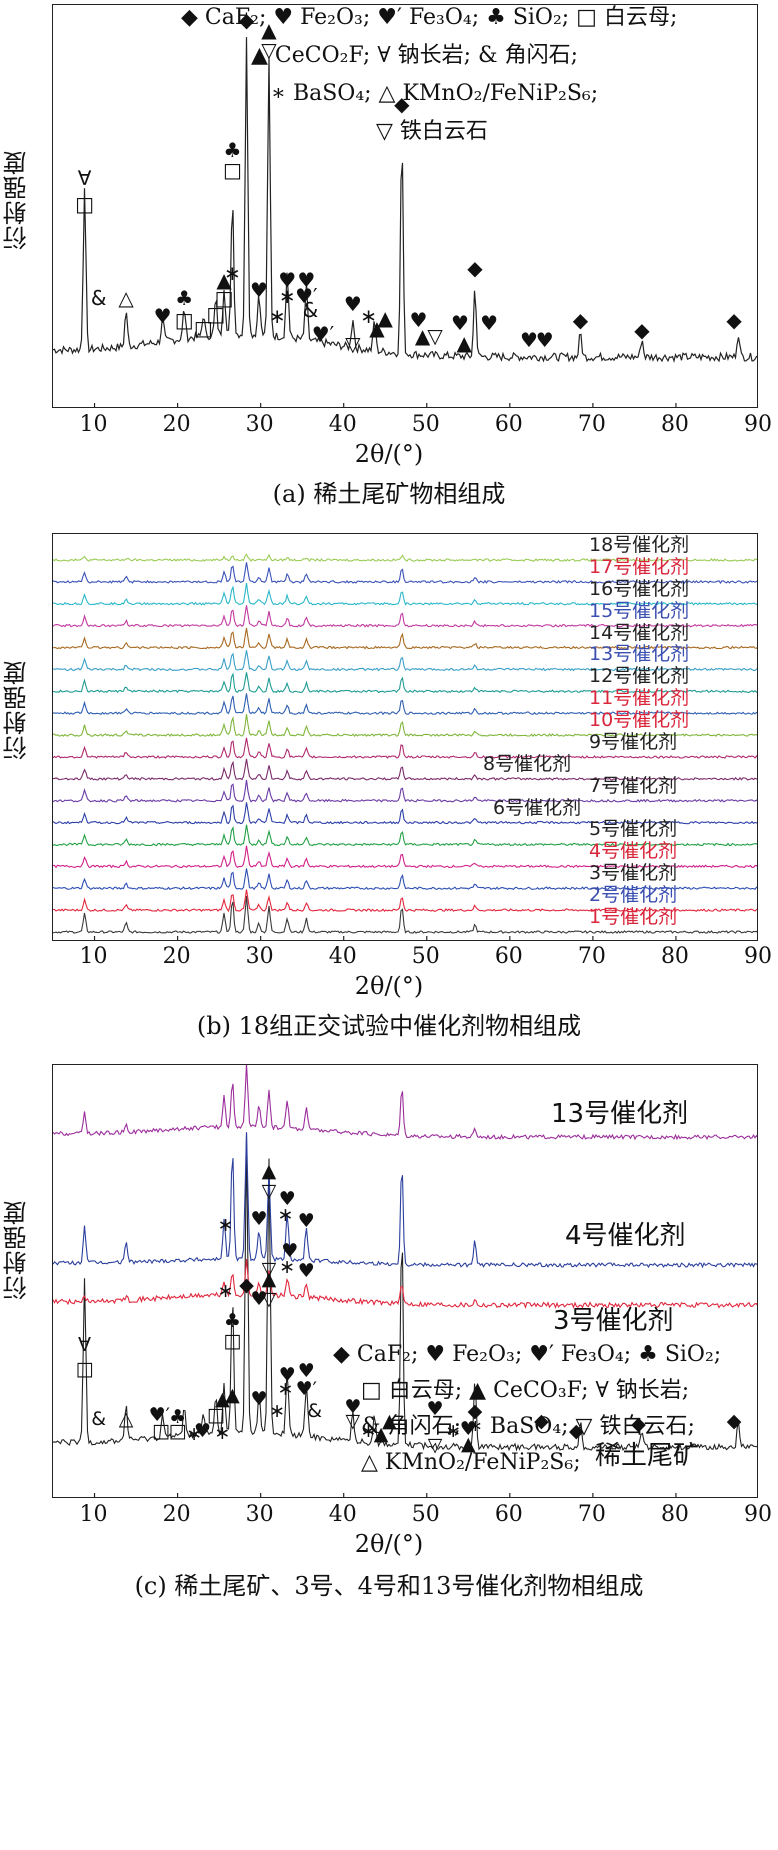 The image size is (778, 1850). What do you see at coordinates (537, 807) in the screenshot?
I see `curve-label-catalyst-6: 6号催化剂` at bounding box center [537, 807].